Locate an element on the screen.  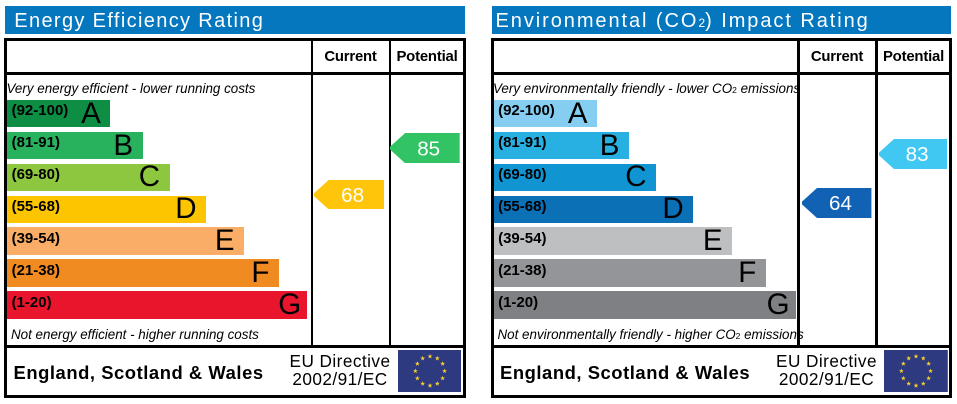
svg-text: 64 is located at coordinates (840, 203).